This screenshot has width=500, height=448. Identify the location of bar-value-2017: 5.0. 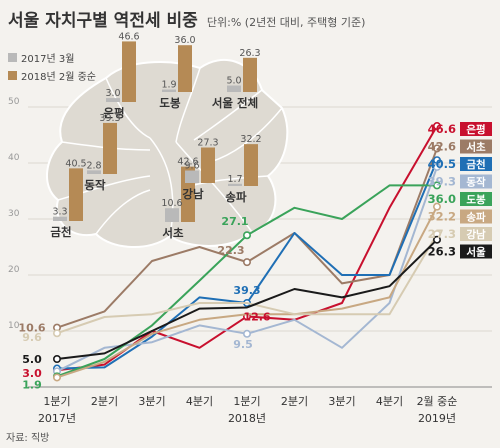
(233, 81).